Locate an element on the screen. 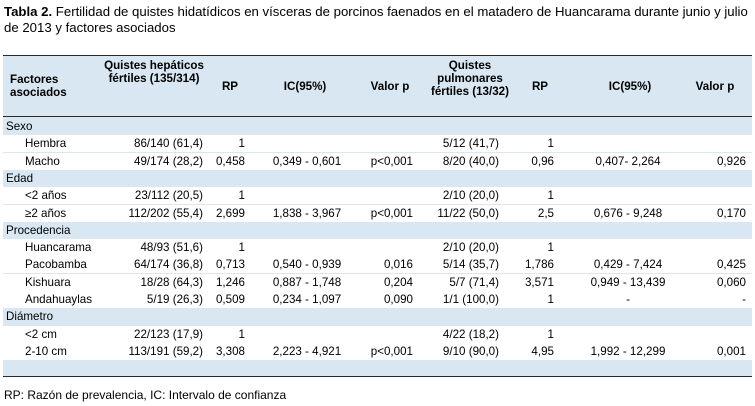 The width and height of the screenshot is (755, 406). header-valor-p-1: Valor p is located at coordinates (390, 86).